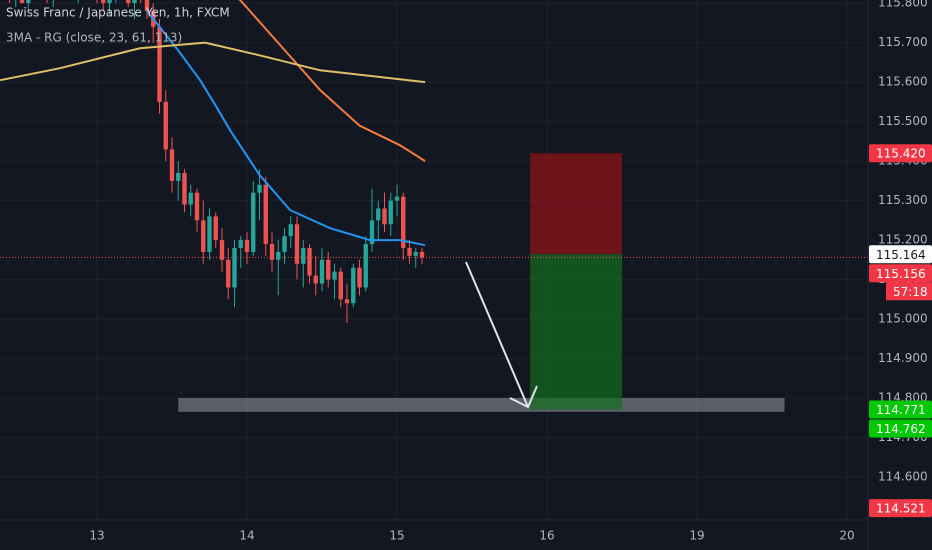  I want to click on y-tick-label: 115.200, so click(903, 240).